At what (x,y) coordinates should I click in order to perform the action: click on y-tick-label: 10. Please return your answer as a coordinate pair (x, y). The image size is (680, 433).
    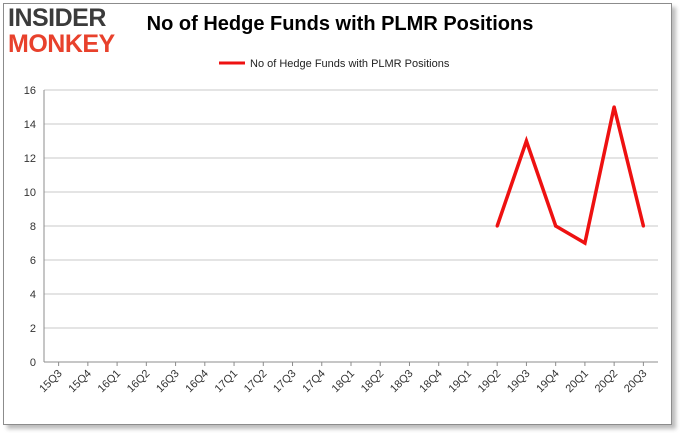
    Looking at the image, I should click on (30, 193).